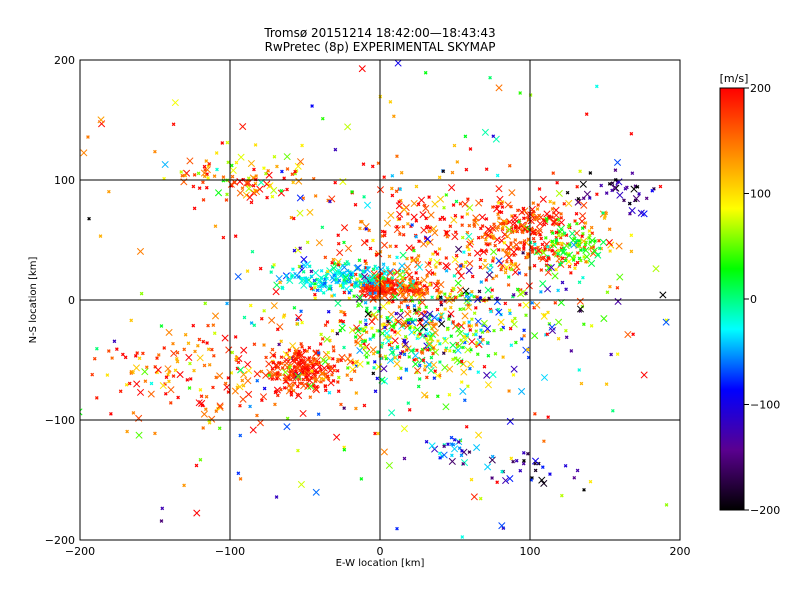 The height and width of the screenshot is (600, 800). What do you see at coordinates (60, 540) in the screenshot?
I see `y-tick-label: −200` at bounding box center [60, 540].